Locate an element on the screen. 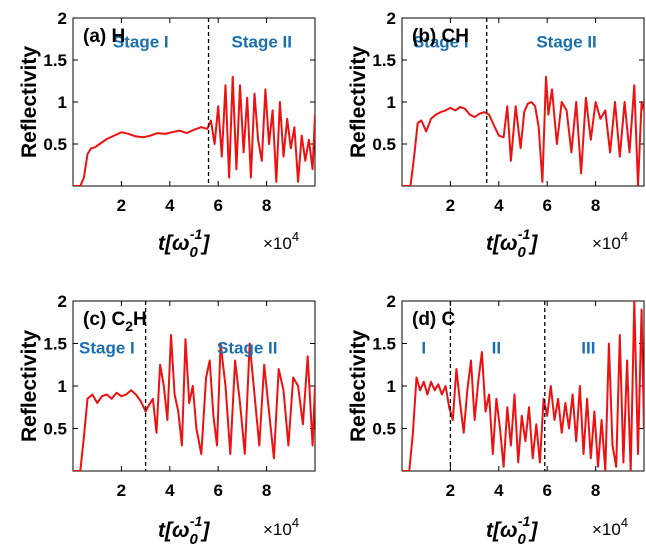 The width and height of the screenshot is (646, 555). stage-label: I is located at coordinates (423, 348).